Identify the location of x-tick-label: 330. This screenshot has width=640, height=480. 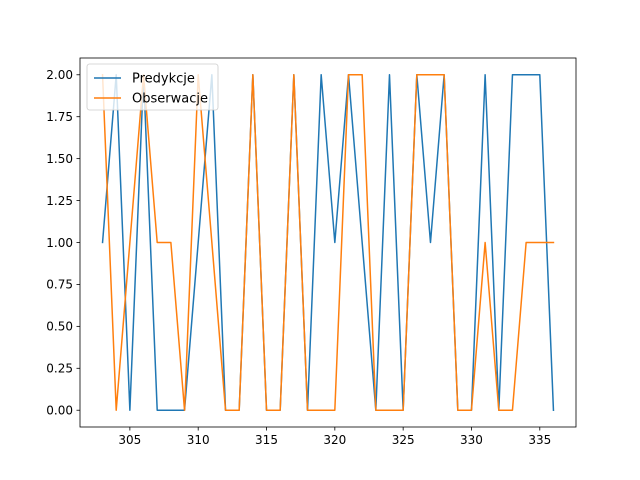
(471, 440).